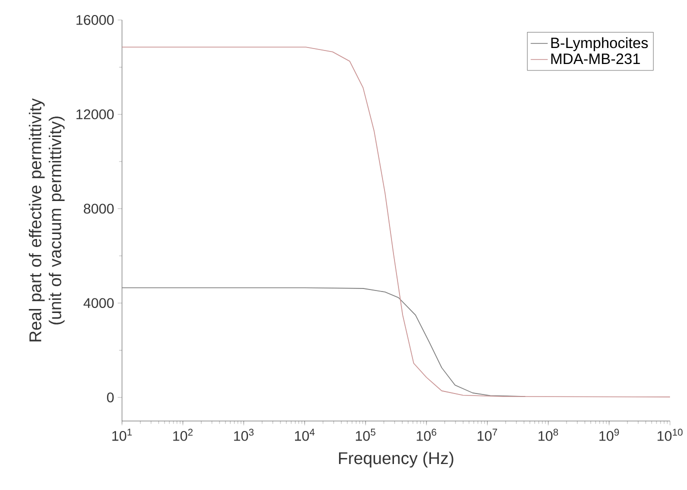 This screenshot has height=490, width=687. I want to click on x-tick-label: 10$^{3}$, so click(244, 434).